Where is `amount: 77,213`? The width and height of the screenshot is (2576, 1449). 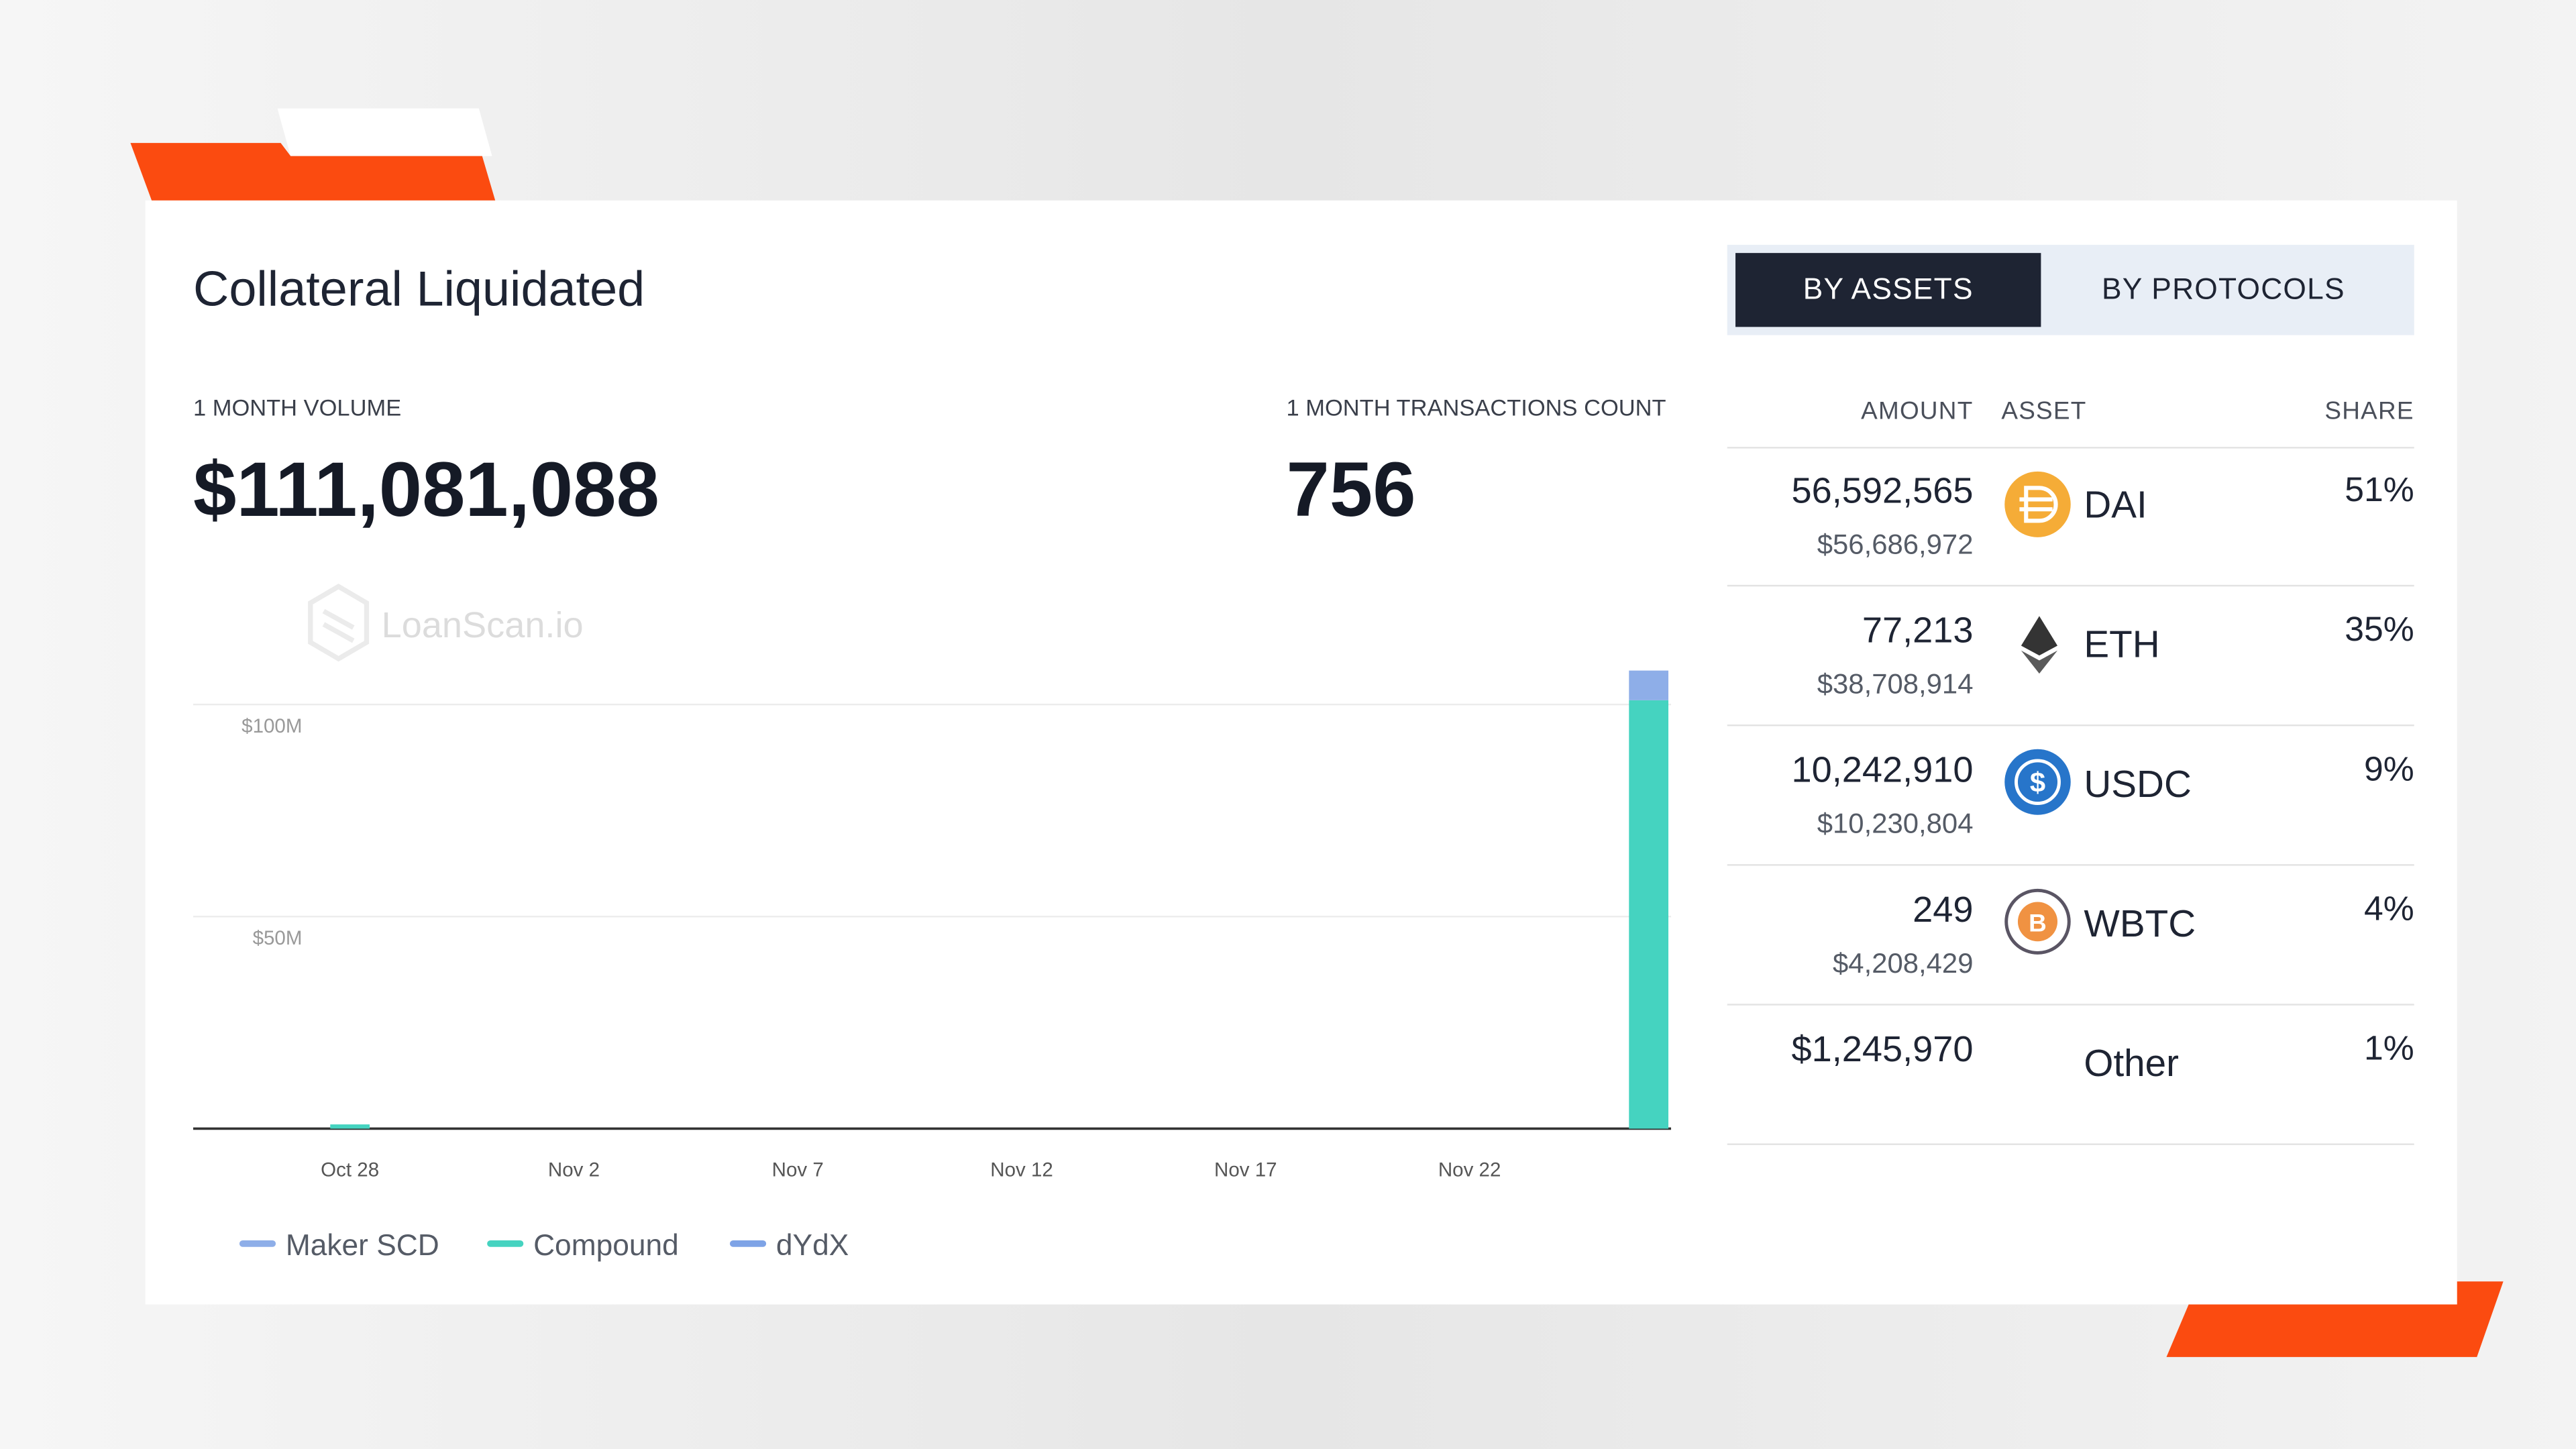 amount: 77,213 is located at coordinates (1918, 630).